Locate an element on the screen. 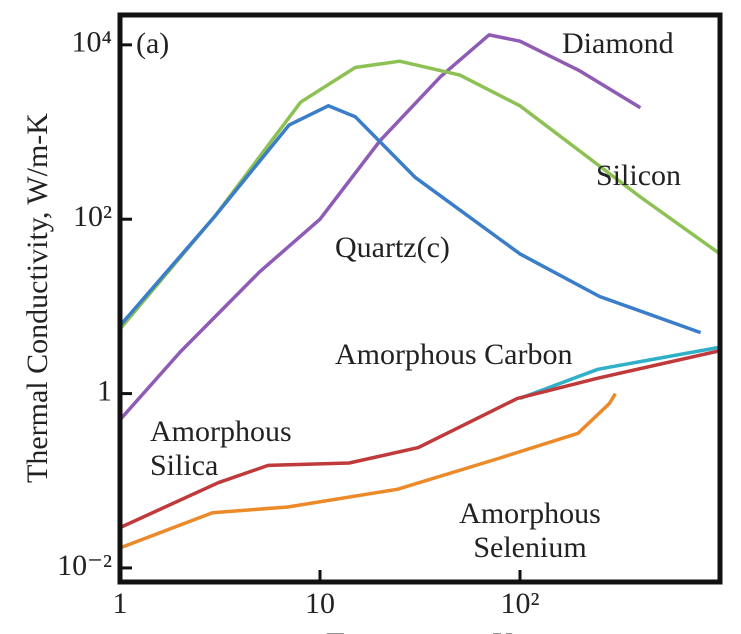 This screenshot has width=741, height=634. series-label: Silicon is located at coordinates (638, 175).